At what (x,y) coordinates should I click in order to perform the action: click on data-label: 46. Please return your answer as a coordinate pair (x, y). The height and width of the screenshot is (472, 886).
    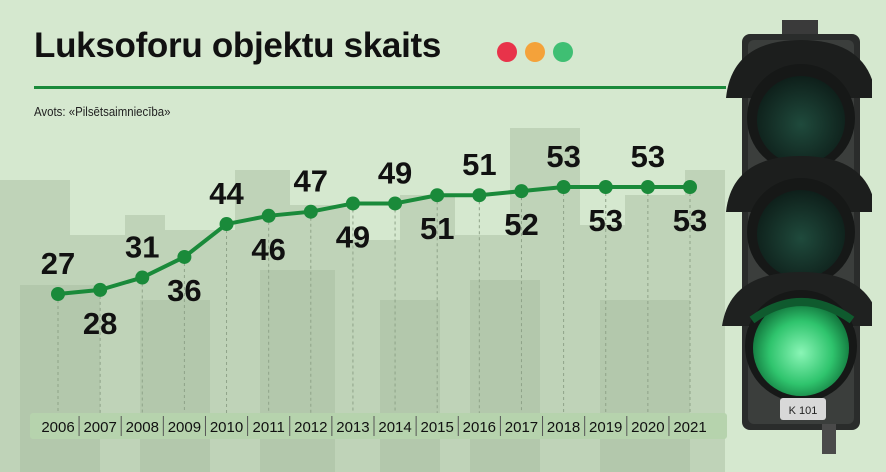
    Looking at the image, I should click on (268, 249).